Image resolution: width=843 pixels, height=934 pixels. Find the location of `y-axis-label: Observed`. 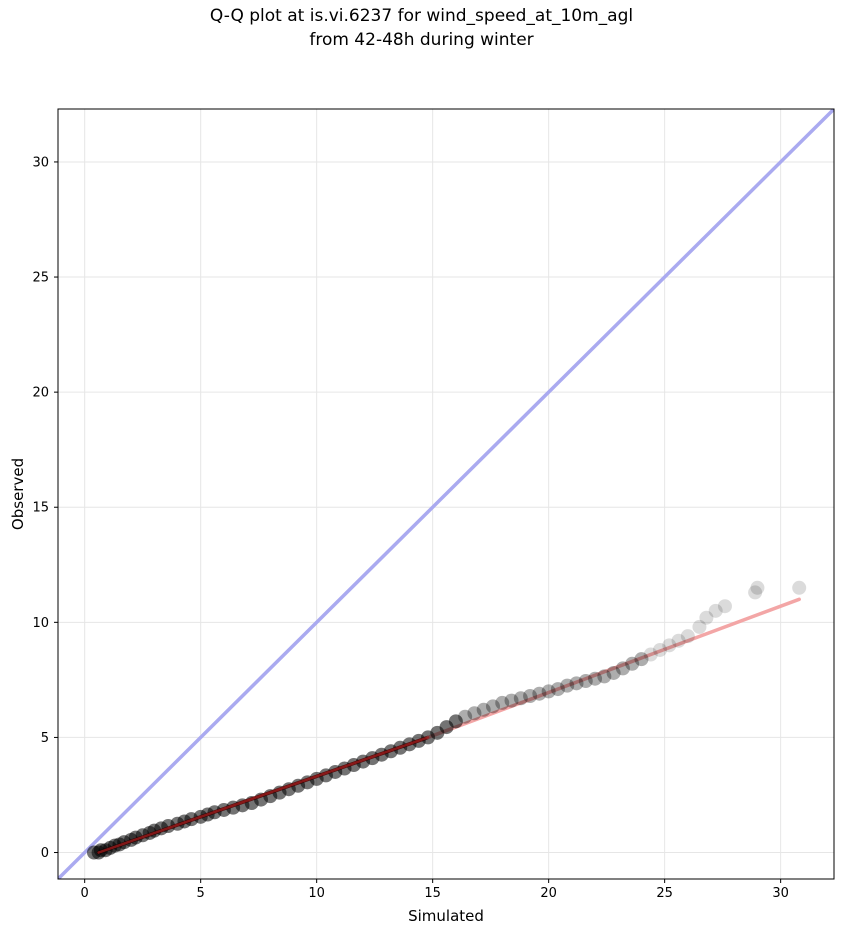

y-axis-label: Observed is located at coordinates (18, 494).